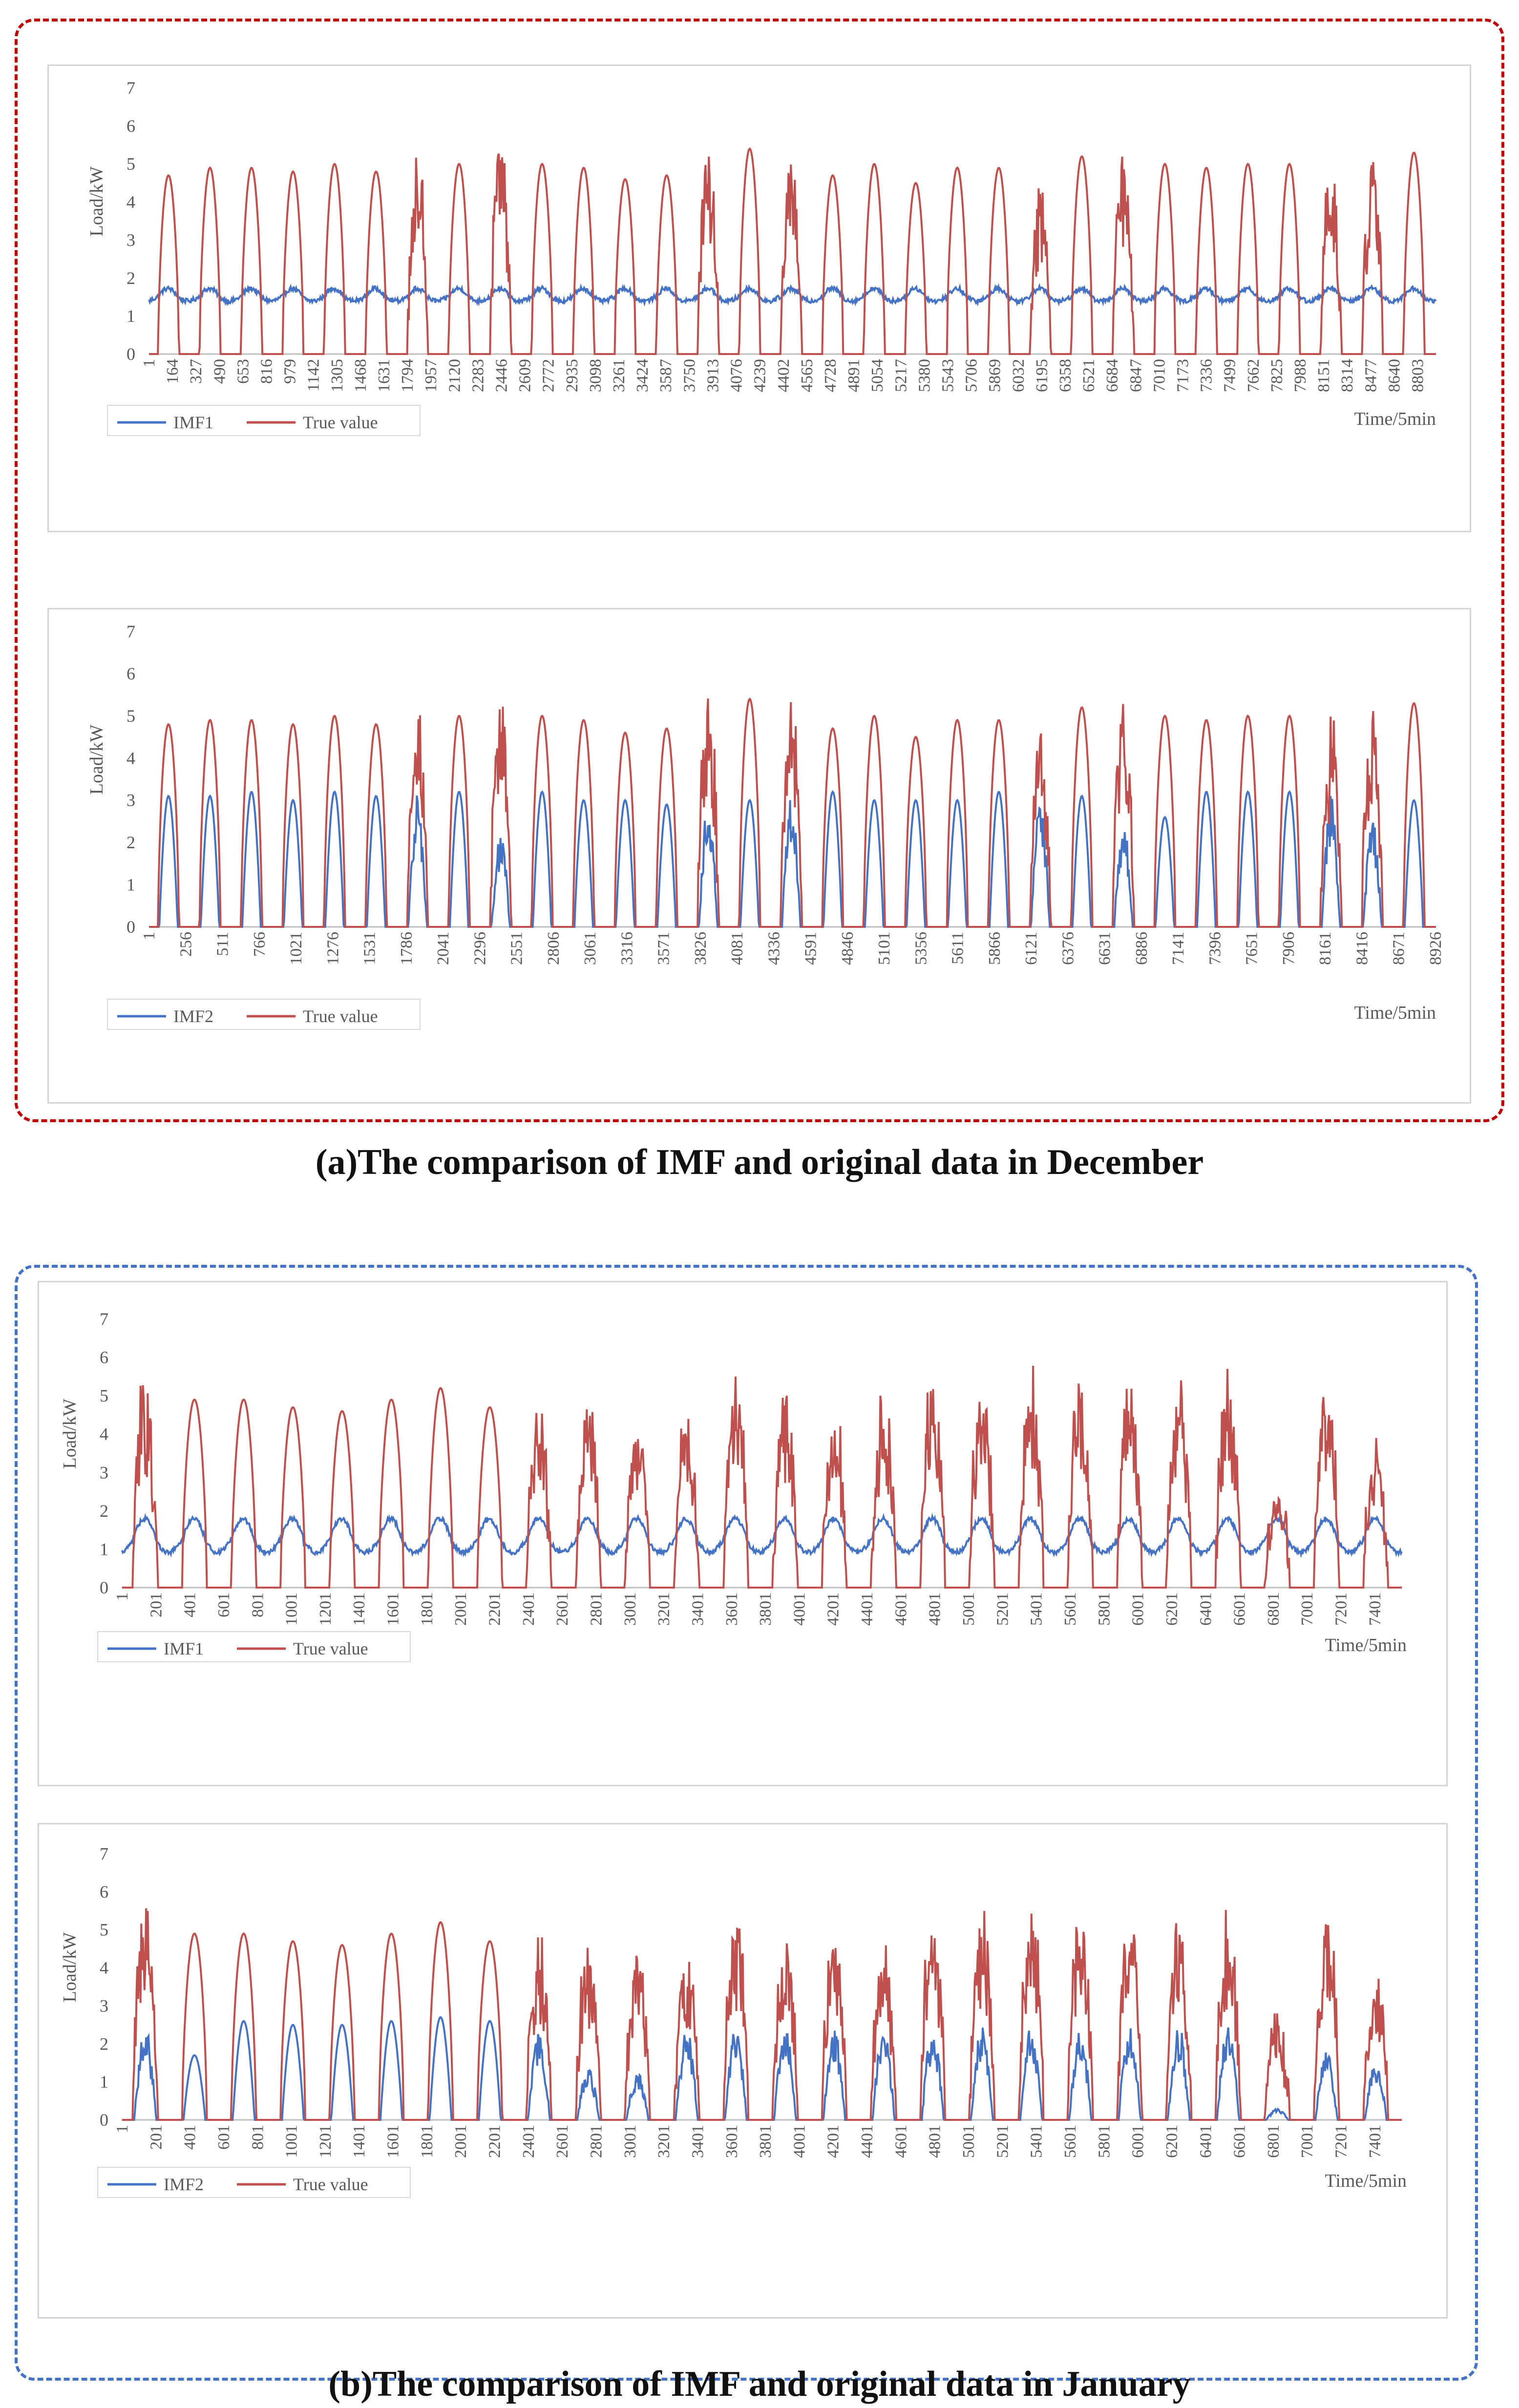 The width and height of the screenshot is (1519, 2408). Describe the element at coordinates (762, 1477) in the screenshot. I see `series-line-true-value` at that location.